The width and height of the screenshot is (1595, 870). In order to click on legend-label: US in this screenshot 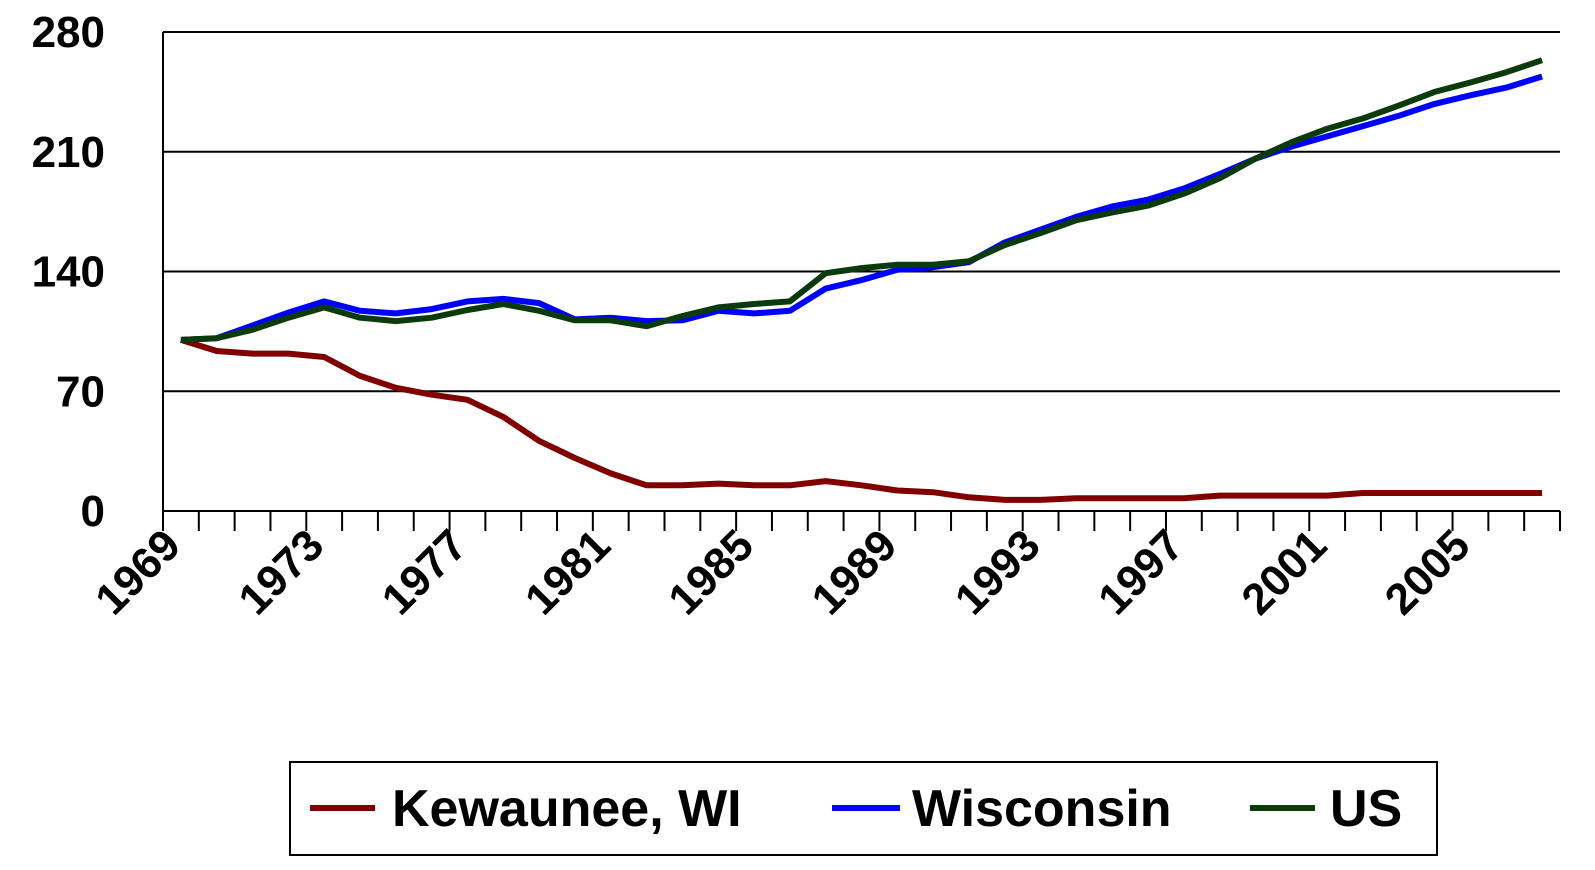, I will do `click(1366, 809)`.